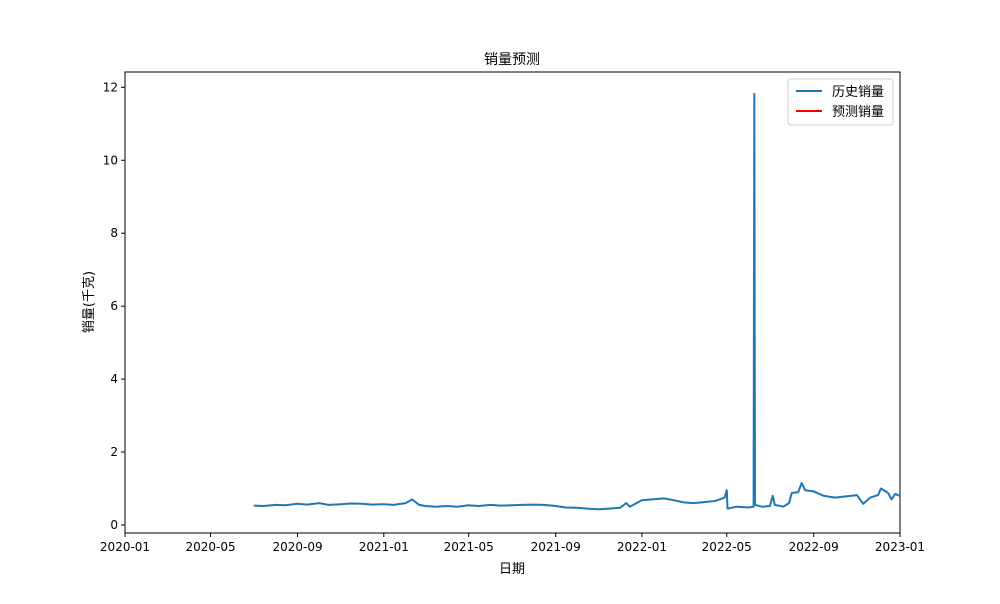 The width and height of the screenshot is (1000, 604). What do you see at coordinates (89, 302) in the screenshot?
I see `y-axis-label: 销量(千克)` at bounding box center [89, 302].